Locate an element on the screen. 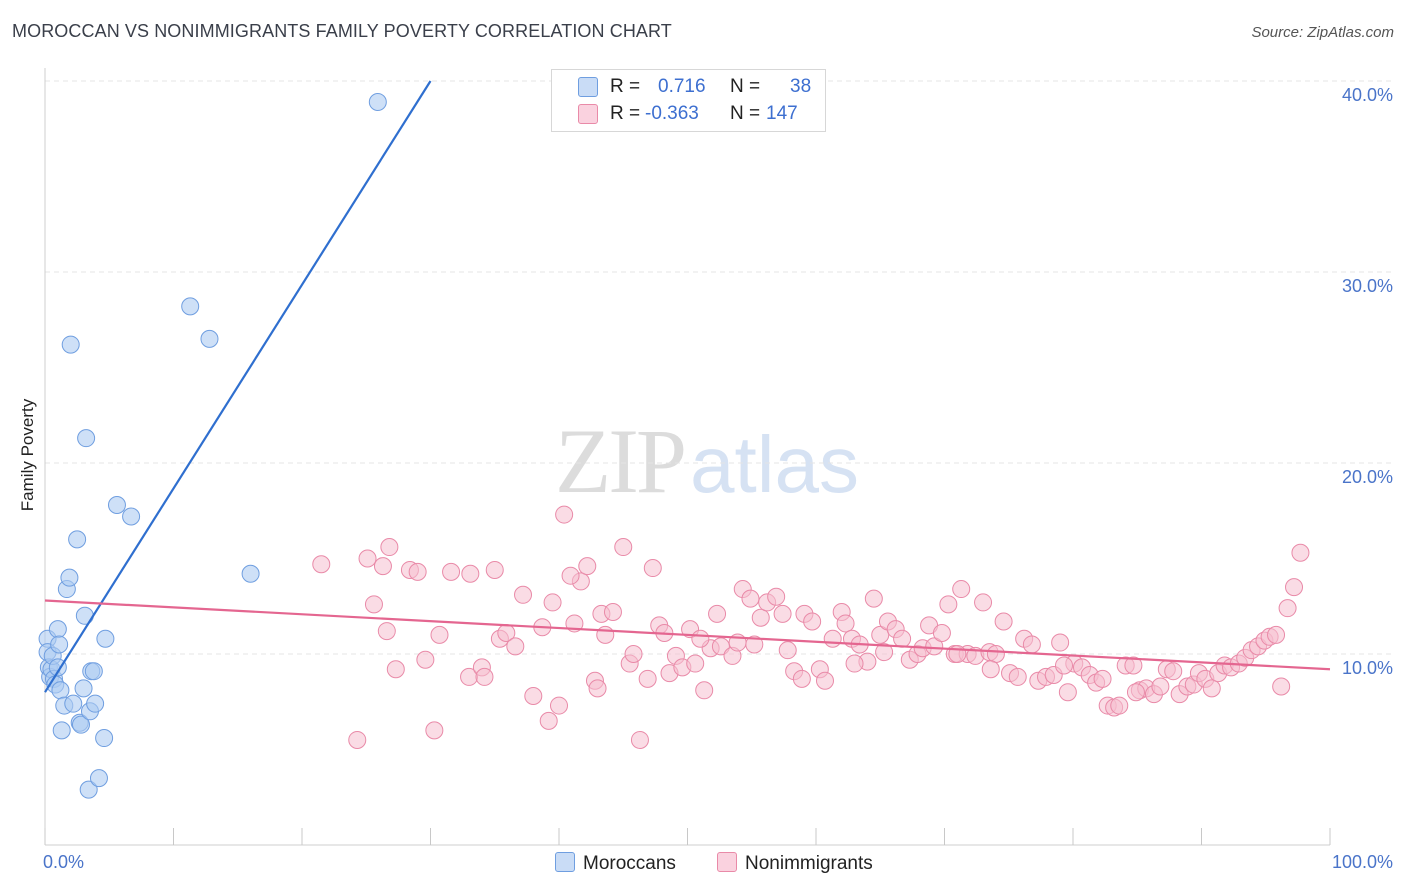 The height and width of the screenshot is (892, 1406). moroccans-legend-swatch is located at coordinates (565, 862).